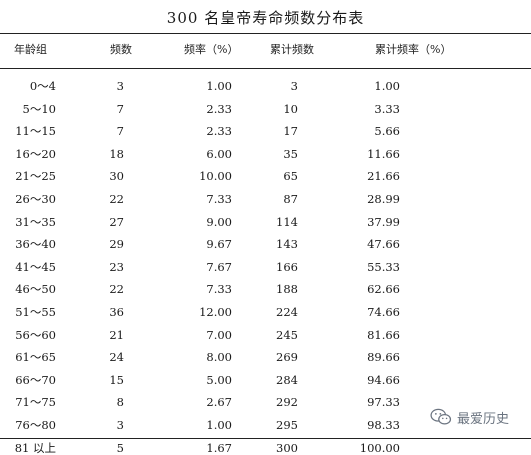 The width and height of the screenshot is (531, 455). I want to click on row-cumulative: 65, so click(290, 176).